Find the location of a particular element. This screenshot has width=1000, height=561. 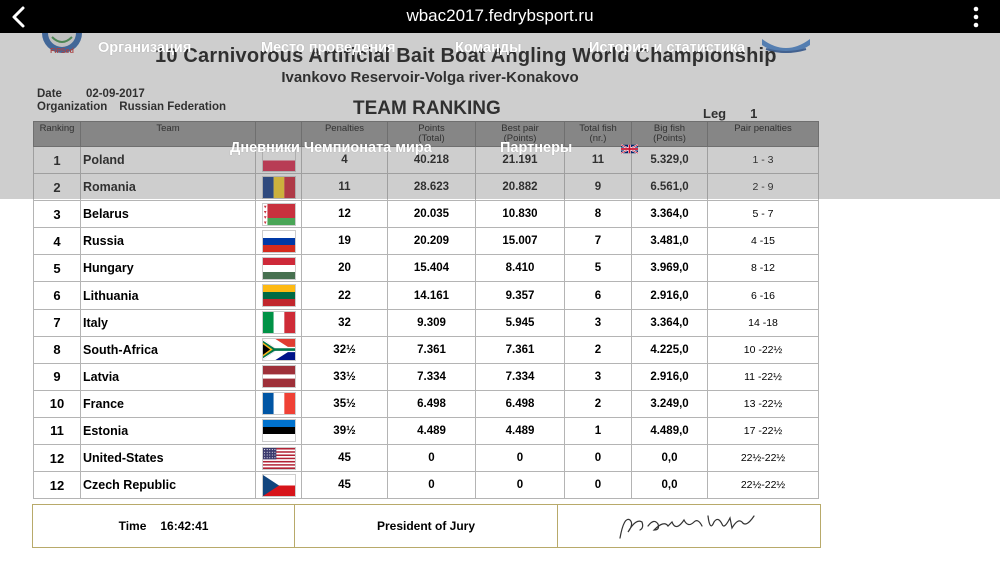

pair-penalties-cell: 11 -22½ is located at coordinates (763, 376).